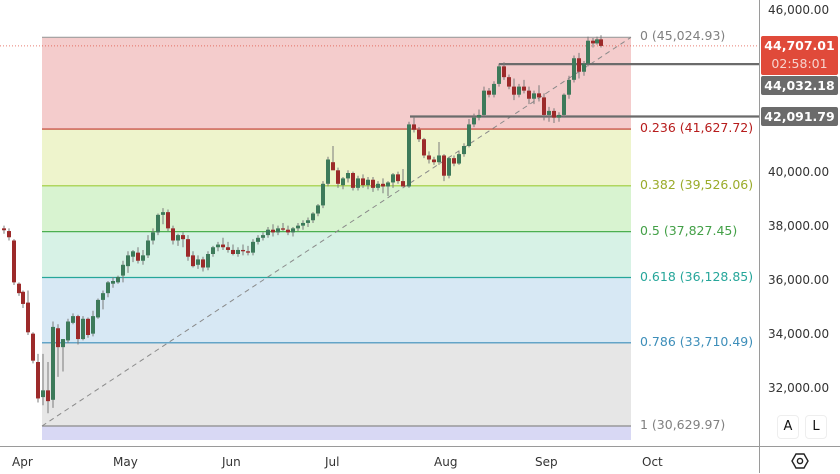  I want to click on horizontal-lines, so click(584, 90).